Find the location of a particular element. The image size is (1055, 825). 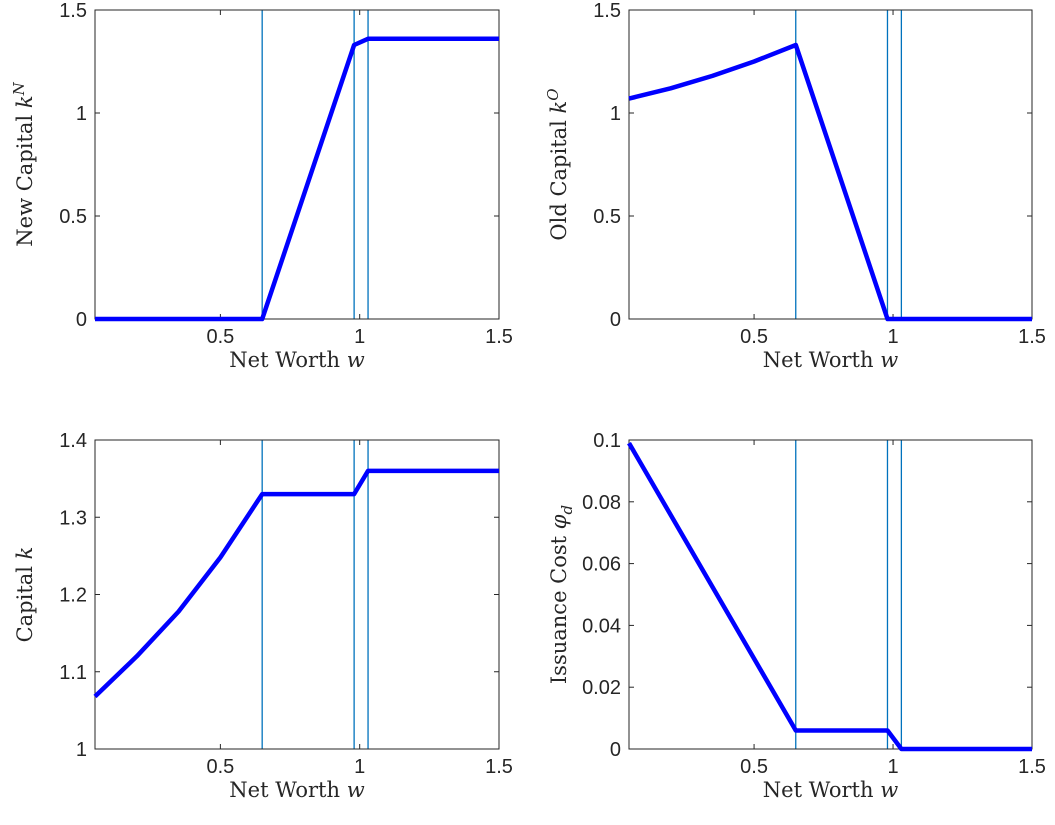

y-axis-label: New Capital kN is located at coordinates (23, 163).